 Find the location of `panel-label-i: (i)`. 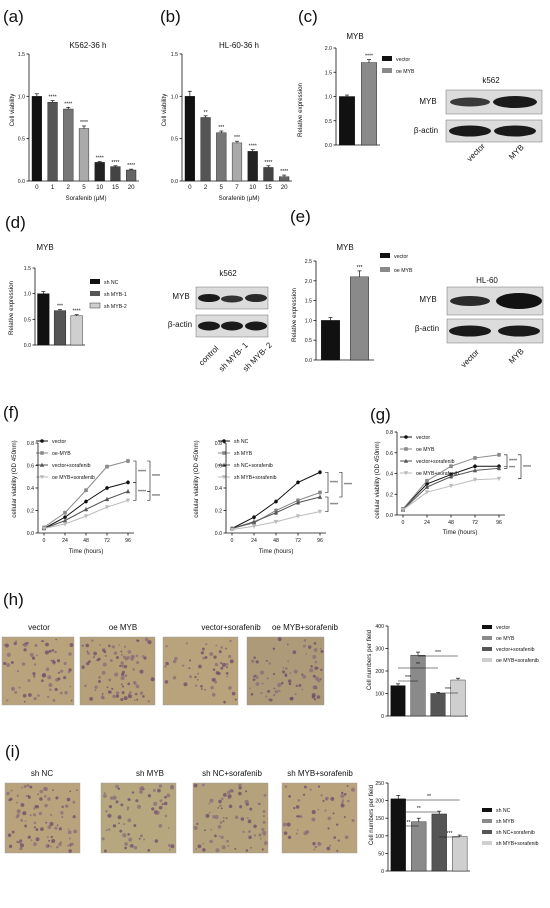

panel-label-i: (i) is located at coordinates (12, 751).